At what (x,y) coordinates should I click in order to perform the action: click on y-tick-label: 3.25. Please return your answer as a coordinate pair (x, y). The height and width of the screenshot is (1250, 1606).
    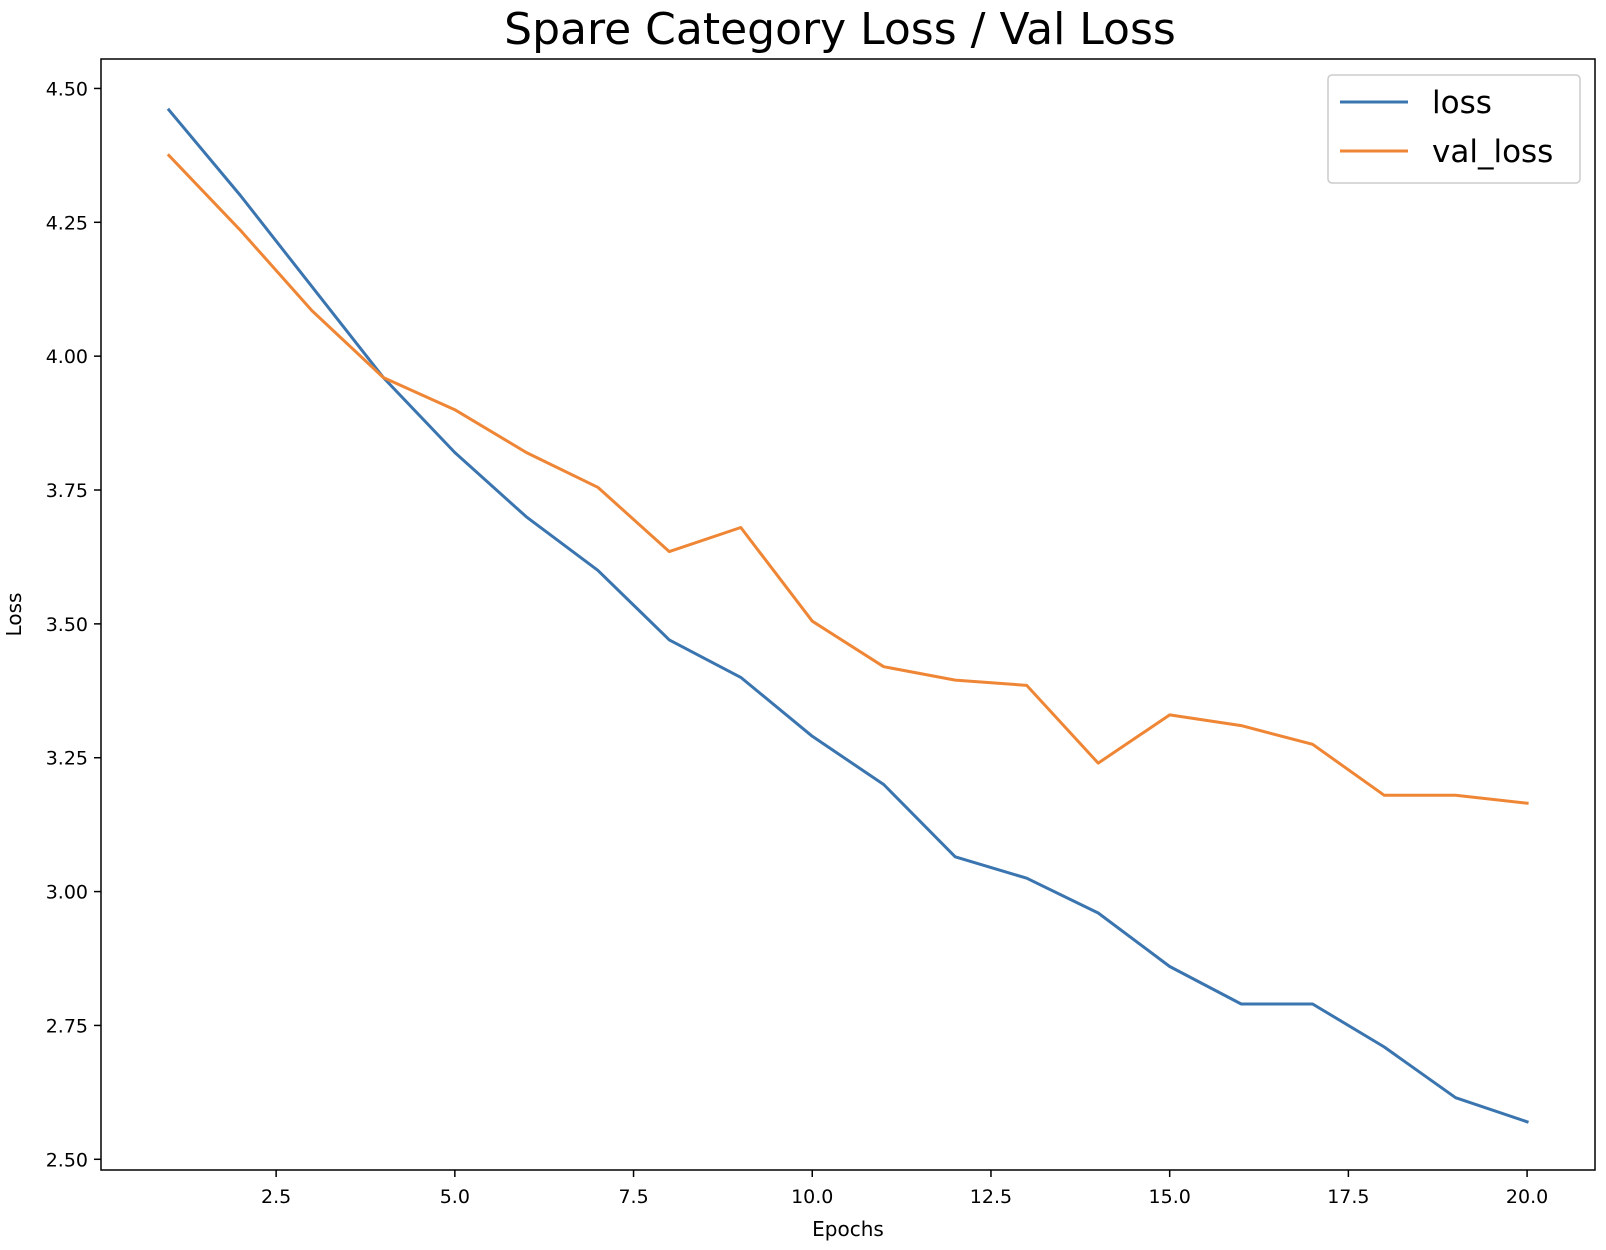
    Looking at the image, I should click on (67, 759).